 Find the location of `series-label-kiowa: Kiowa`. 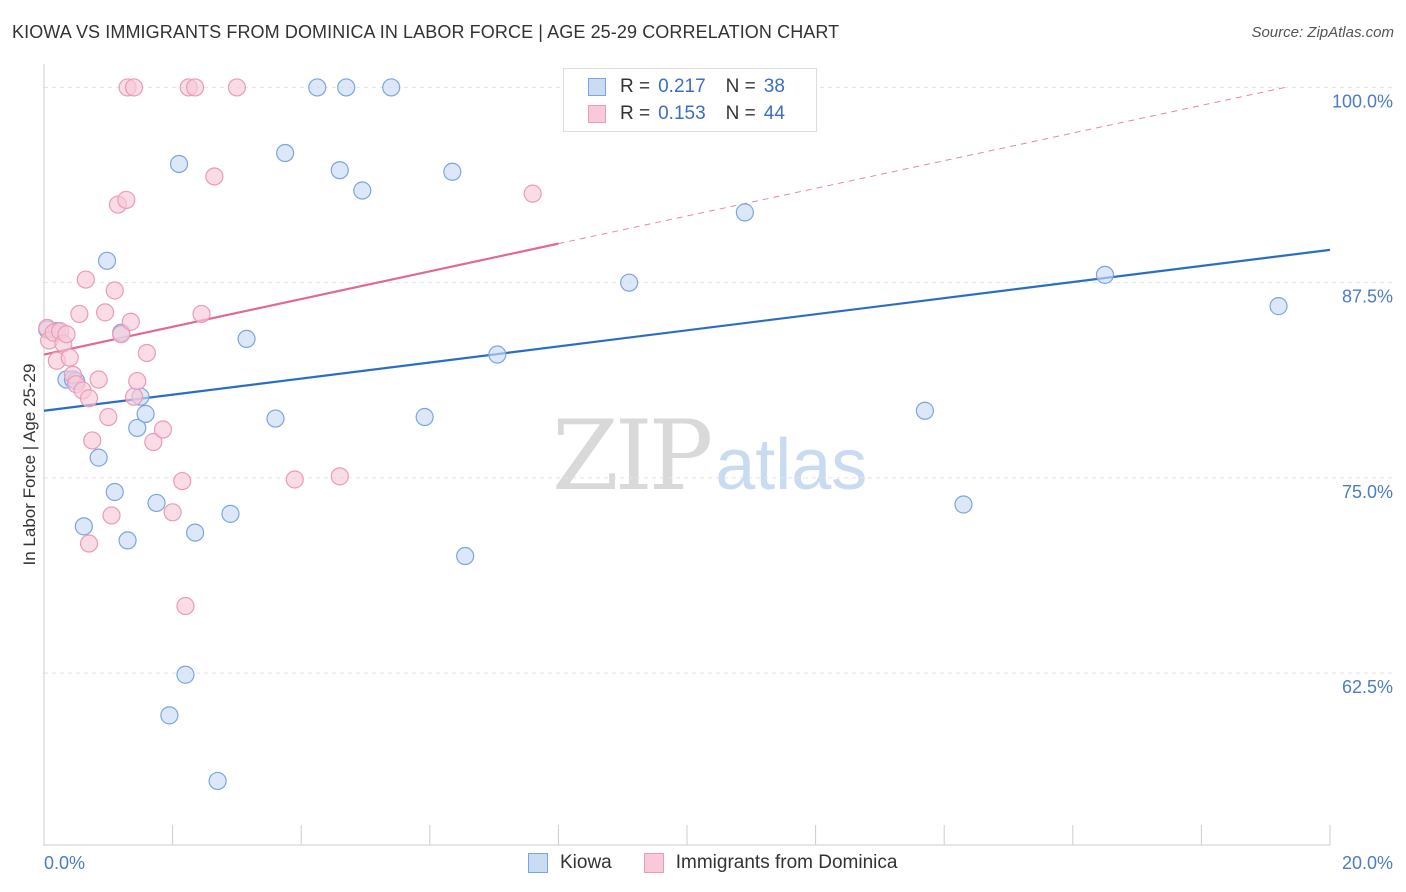

series-label-kiowa: Kiowa is located at coordinates (586, 862).